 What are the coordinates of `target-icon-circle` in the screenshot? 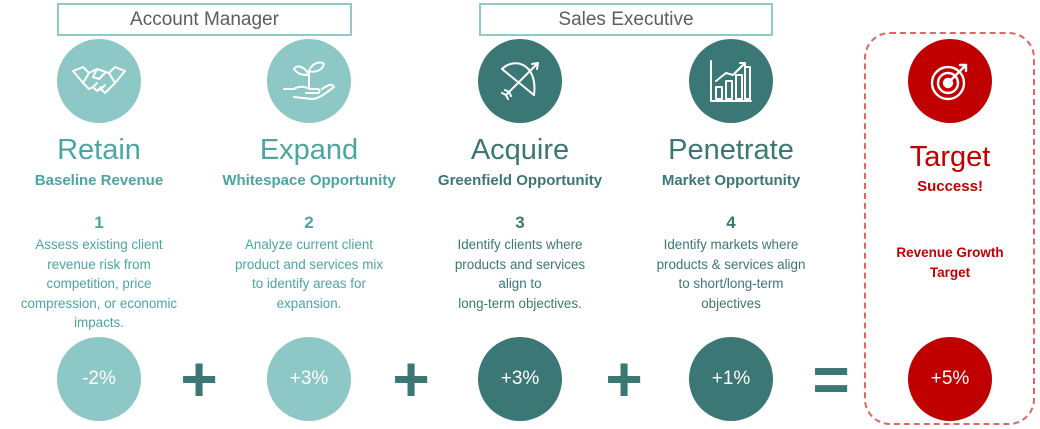 It's located at (950, 81).